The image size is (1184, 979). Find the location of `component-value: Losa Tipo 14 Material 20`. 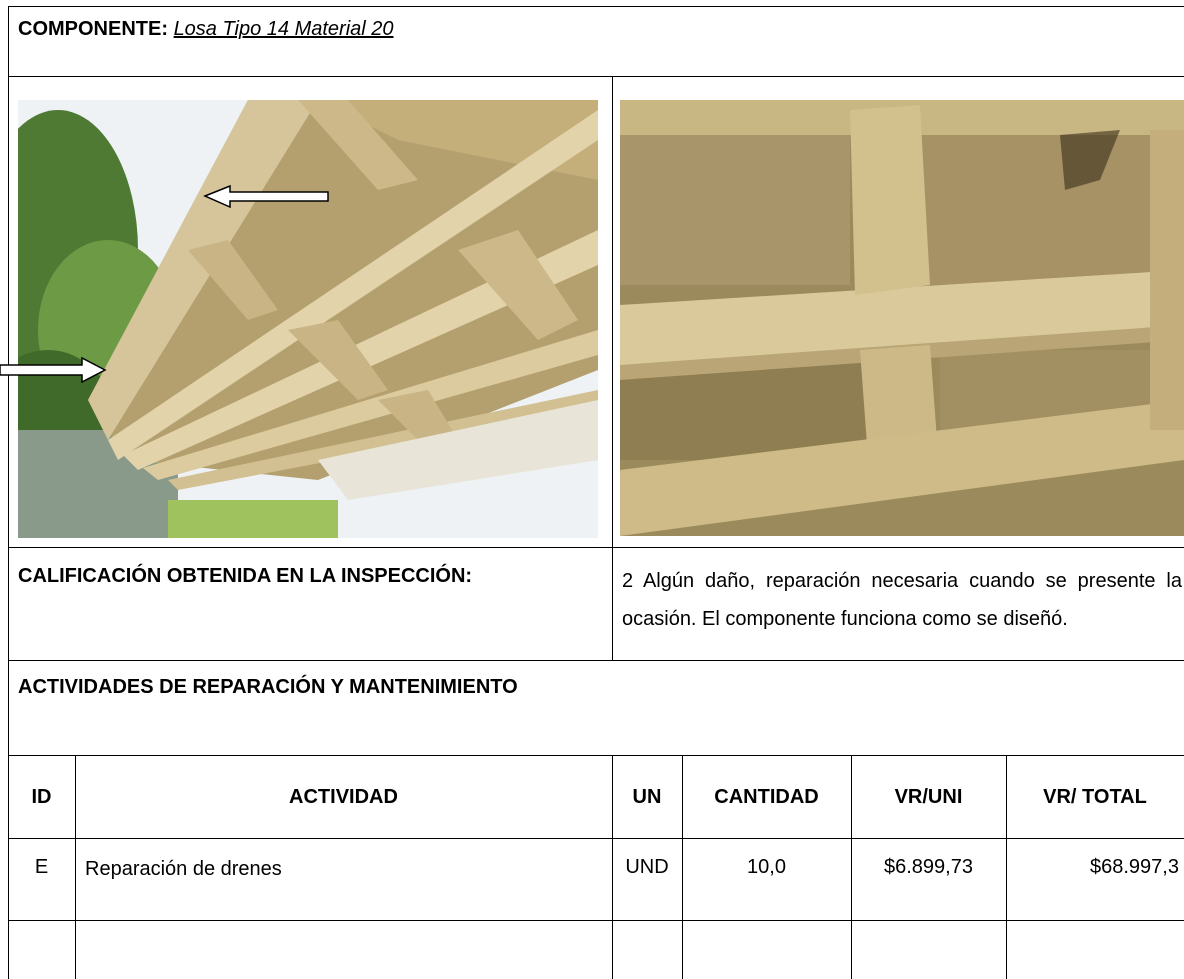

component-value: Losa Tipo 14 Material 20 is located at coordinates (283, 29).